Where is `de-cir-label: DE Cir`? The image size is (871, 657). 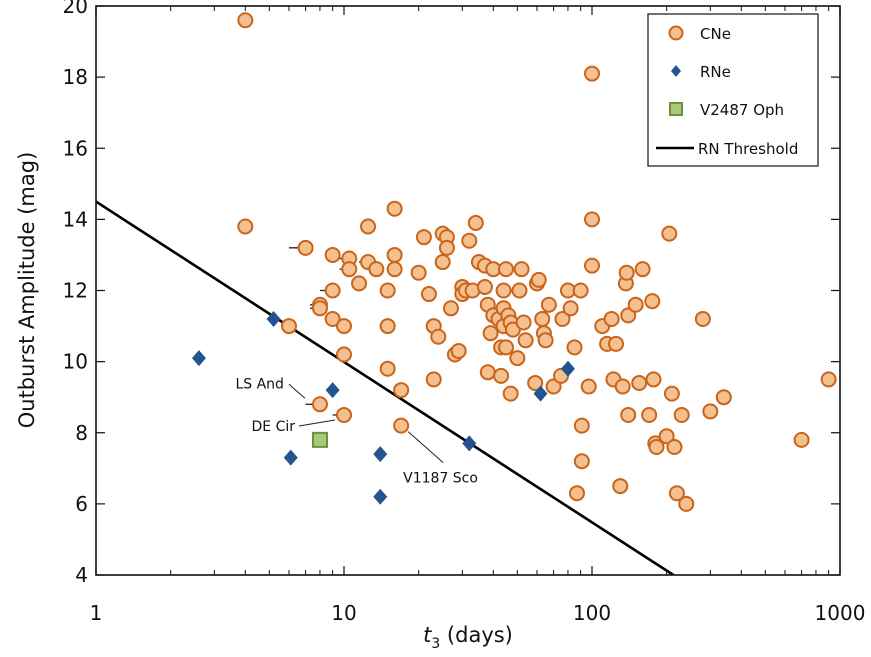 de-cir-label: DE Cir is located at coordinates (274, 427).